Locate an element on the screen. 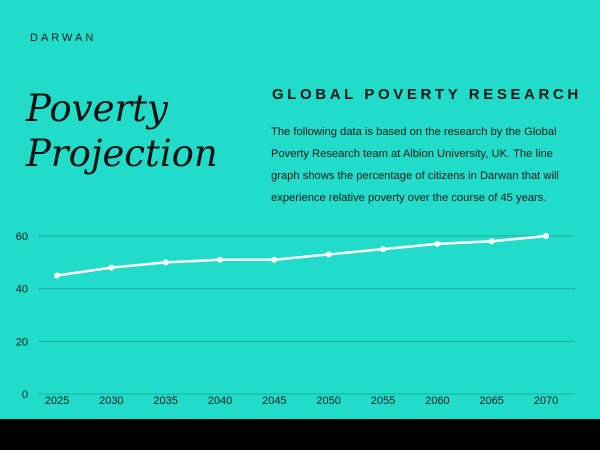 This screenshot has height=450, width=600. x-tick-label: 2040 is located at coordinates (220, 401).